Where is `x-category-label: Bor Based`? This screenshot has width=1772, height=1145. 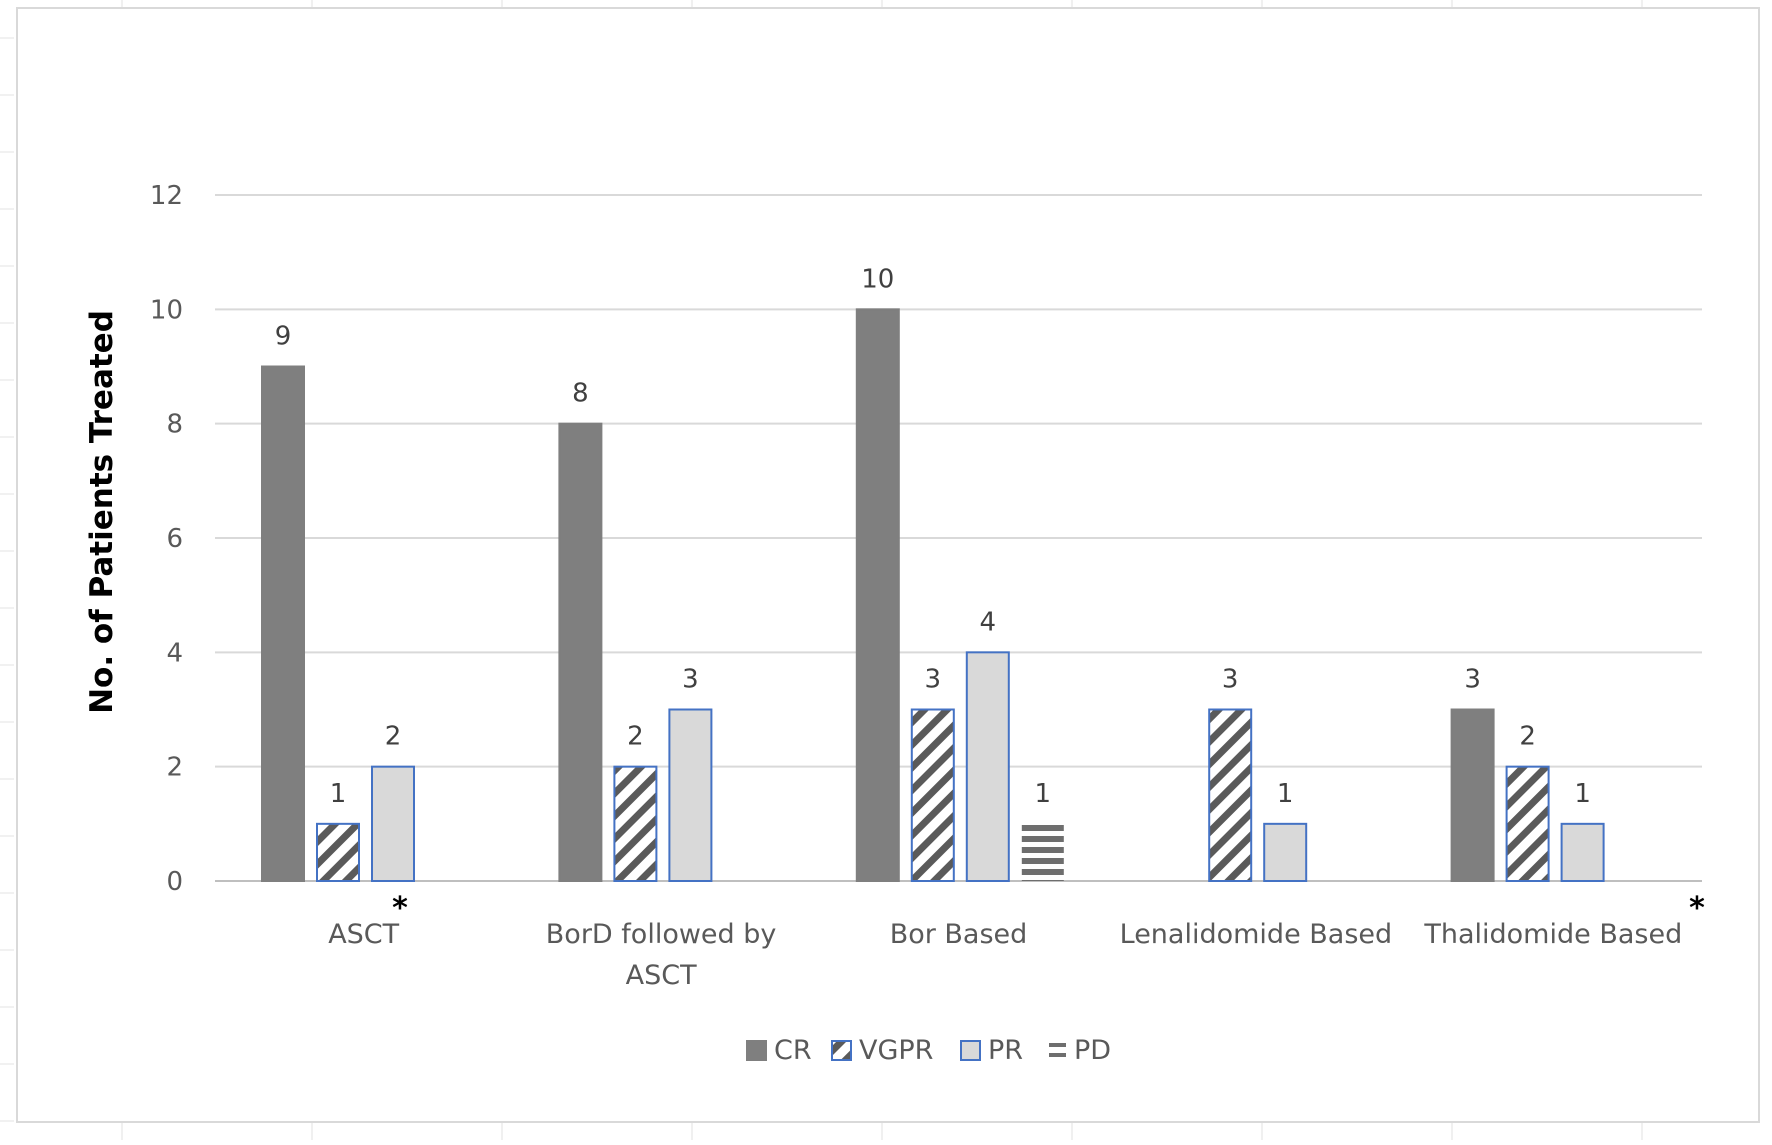 x-category-label: Bor Based is located at coordinates (959, 934).